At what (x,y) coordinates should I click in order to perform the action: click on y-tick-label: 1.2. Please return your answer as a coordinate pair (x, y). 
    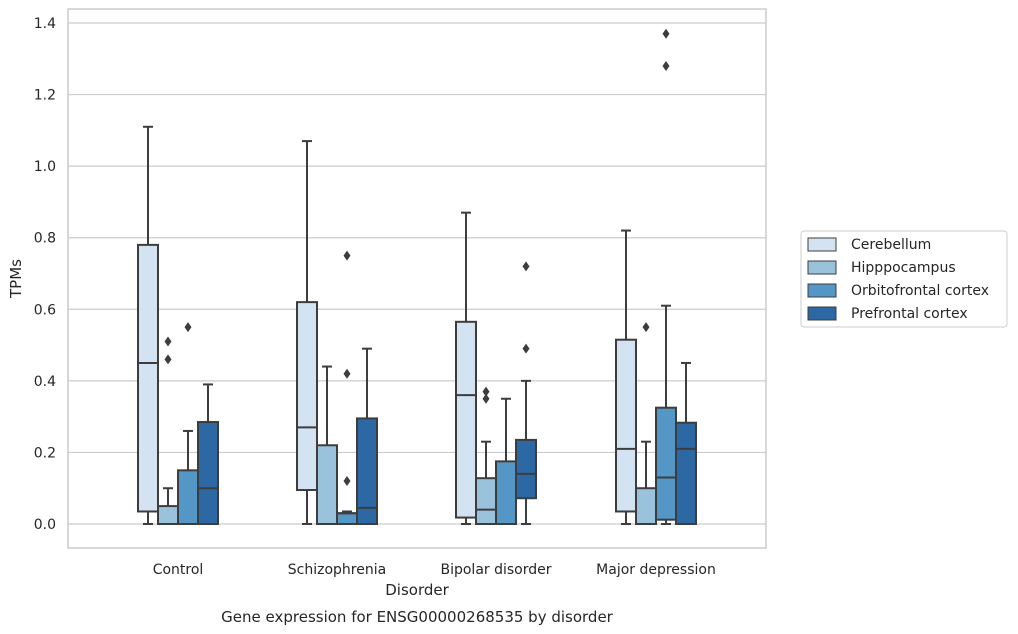
    Looking at the image, I should click on (45, 96).